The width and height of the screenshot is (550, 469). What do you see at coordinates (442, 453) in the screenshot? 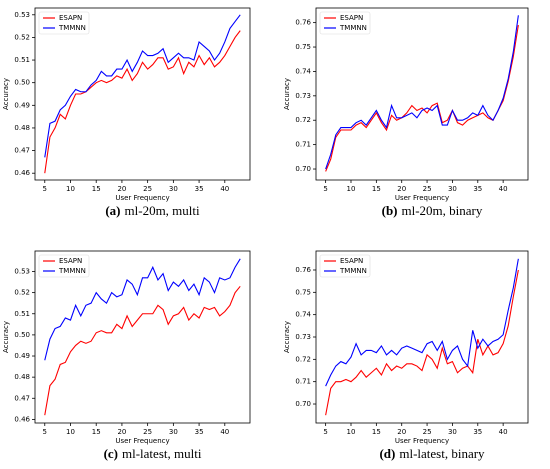
I see `caption-text: ml-latest, binary` at bounding box center [442, 453].